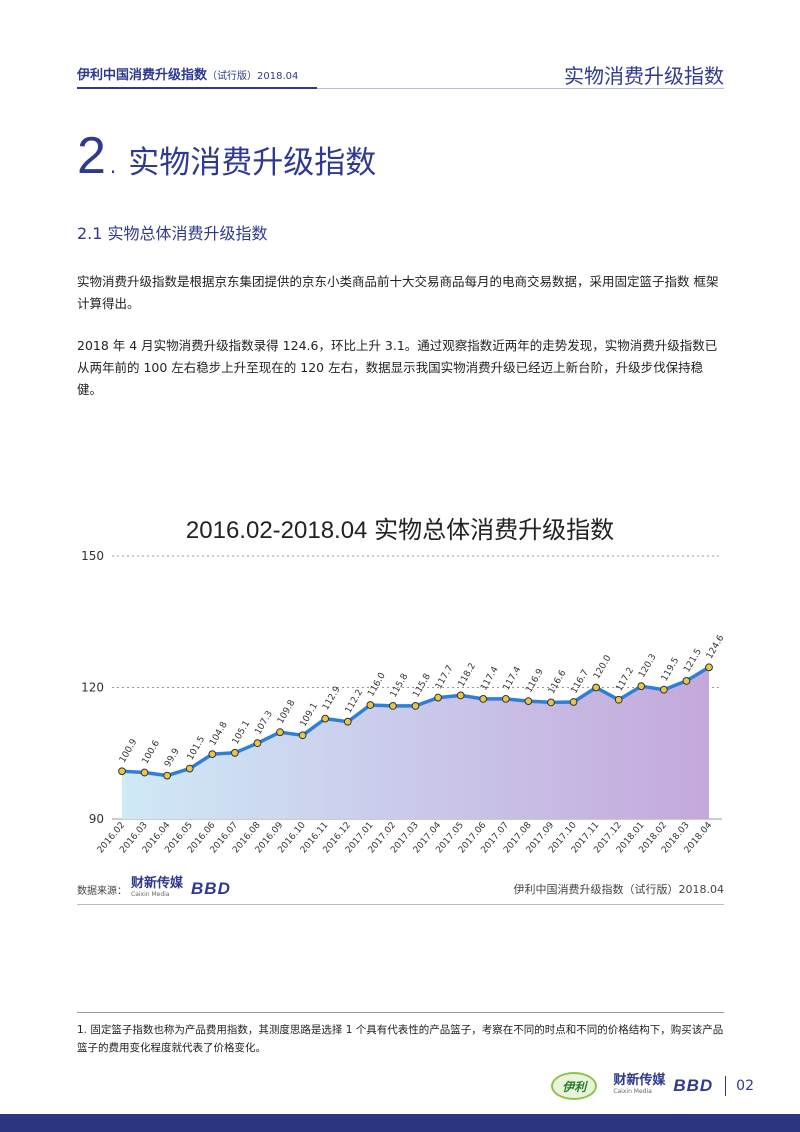 This screenshot has height=1132, width=800. What do you see at coordinates (400, 1123) in the screenshot?
I see `footer-bar` at bounding box center [400, 1123].